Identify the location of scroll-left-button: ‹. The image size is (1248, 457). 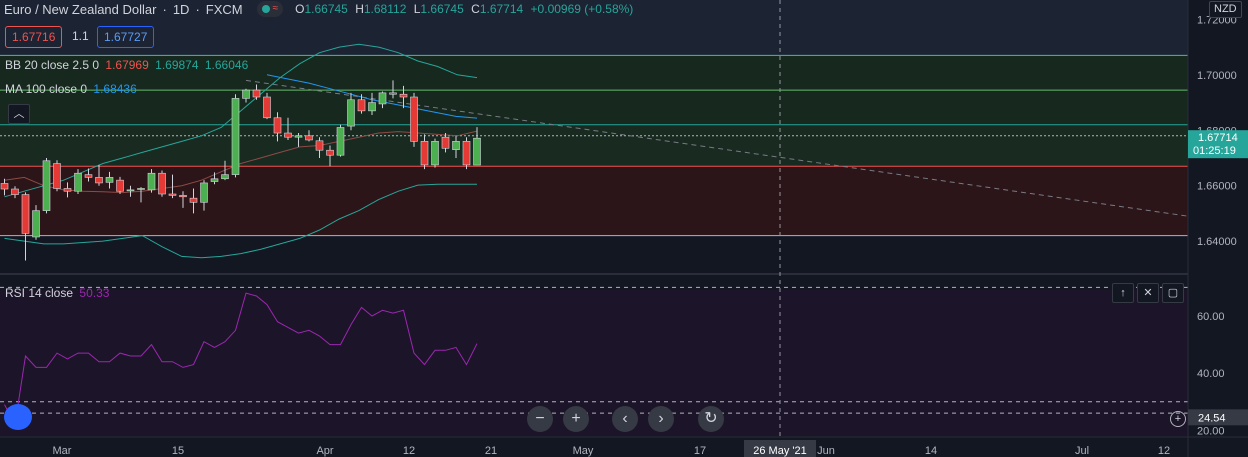
(625, 419).